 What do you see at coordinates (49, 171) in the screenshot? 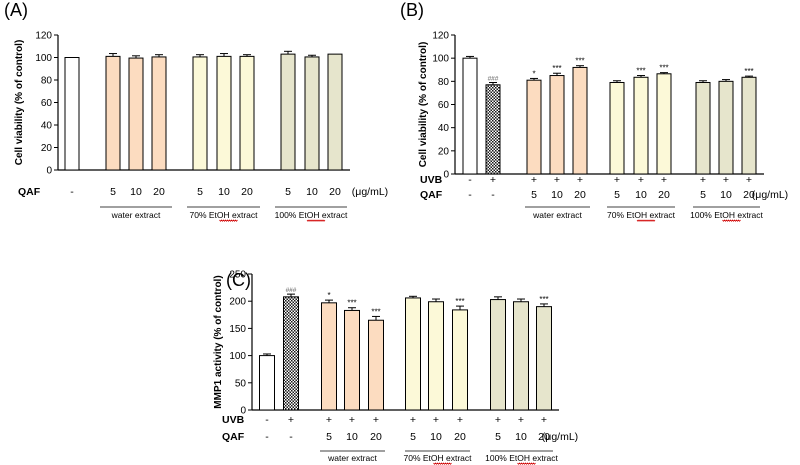
I see `y-tick-label: 0` at bounding box center [49, 171].